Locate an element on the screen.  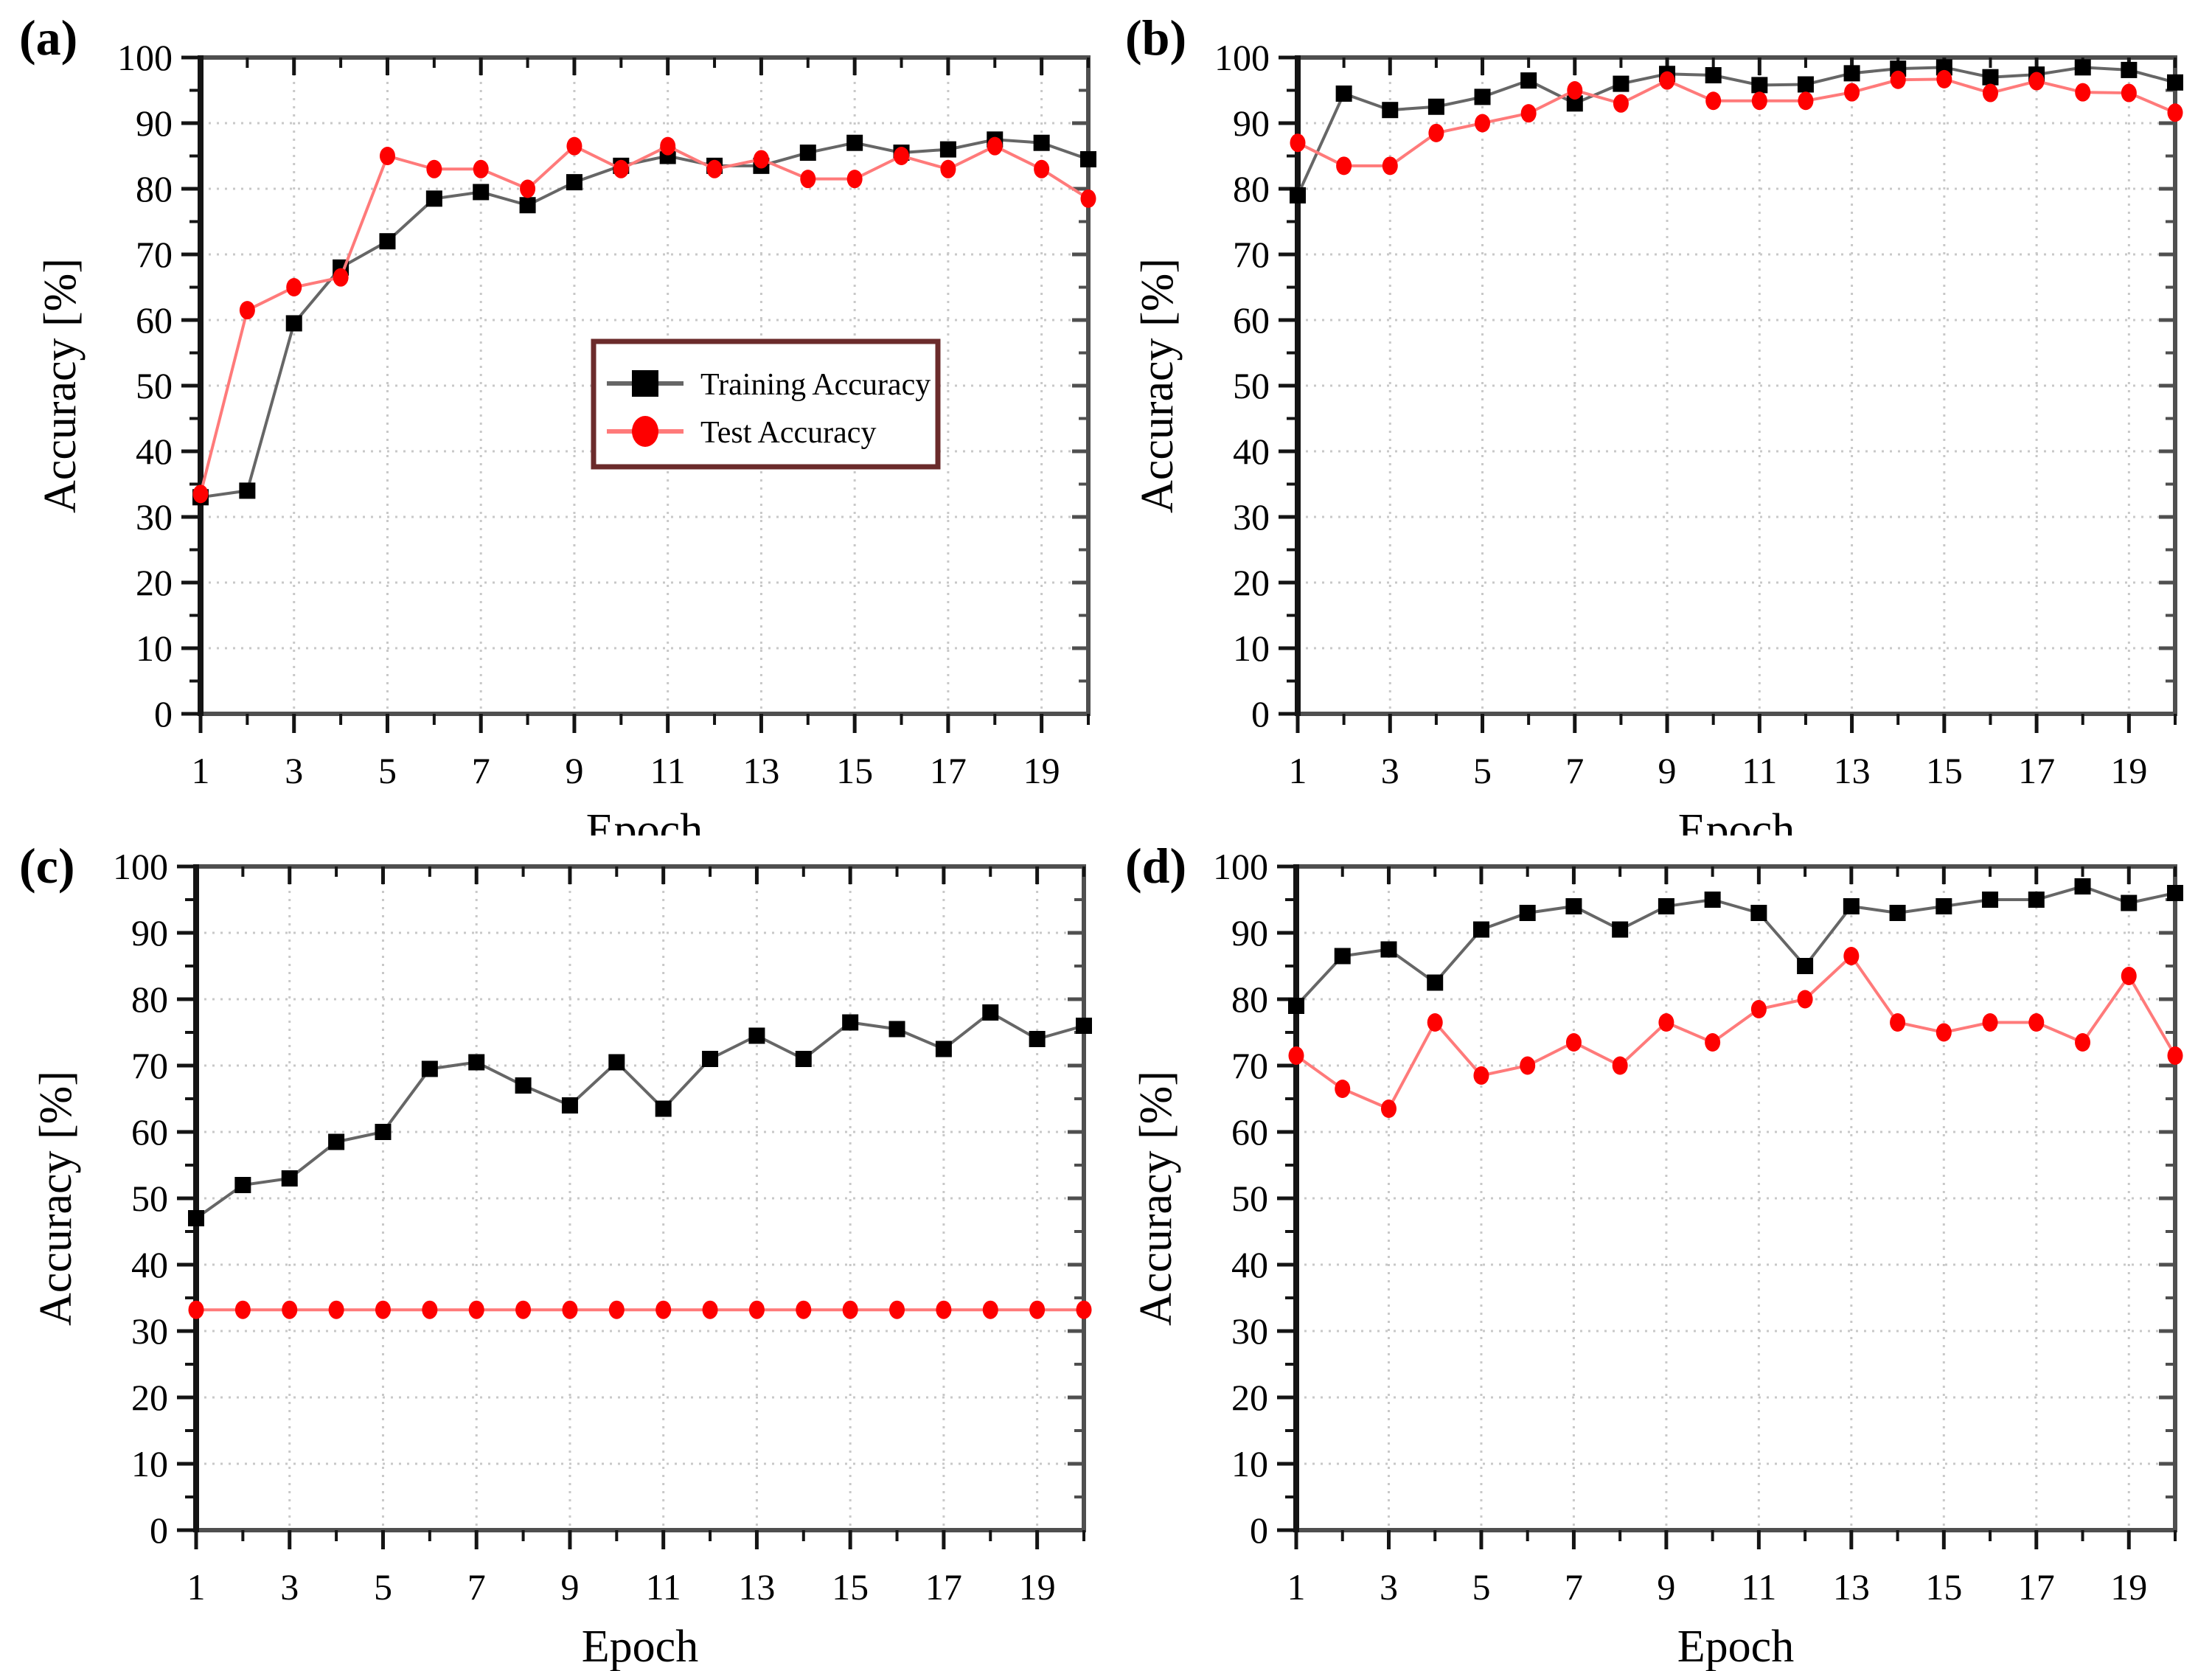
svg-text: 1 is located at coordinates (1296, 1587).